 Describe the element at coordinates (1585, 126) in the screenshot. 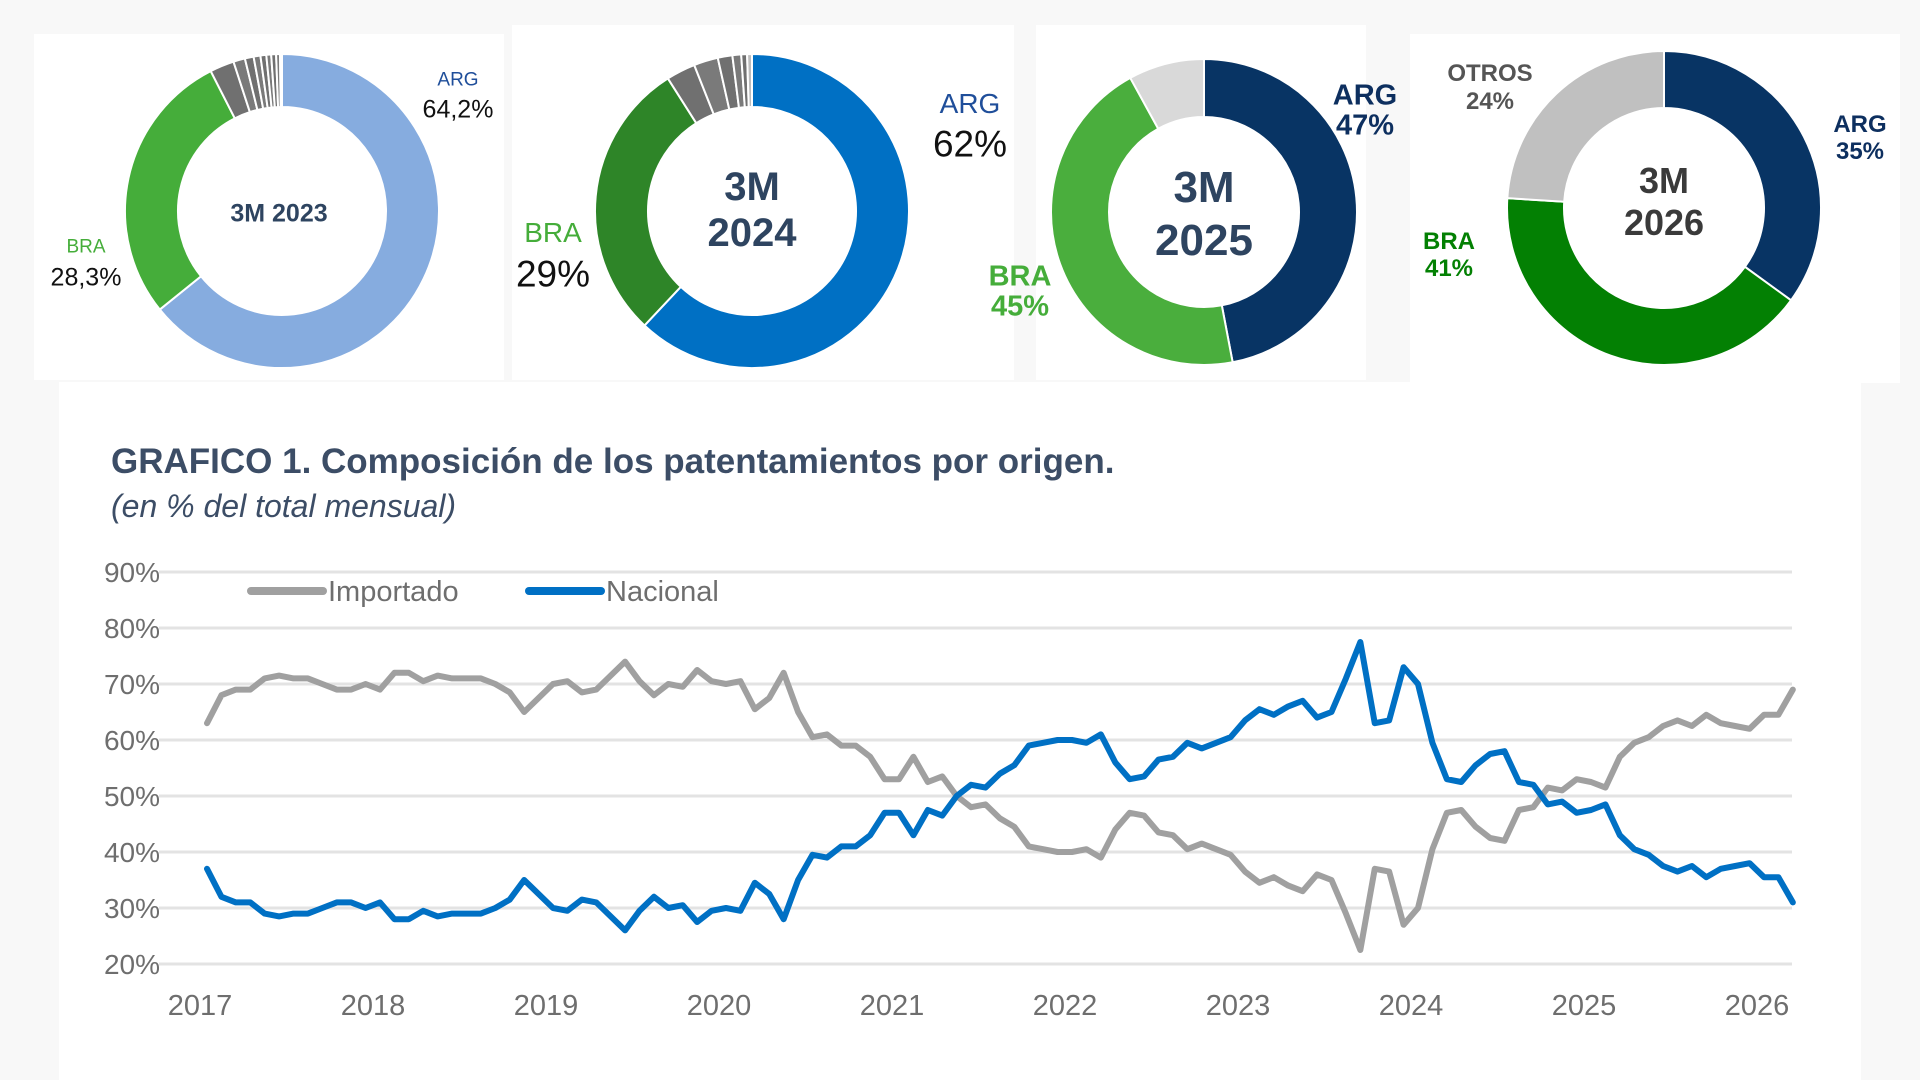

I see `donut-3-slice-otros` at that location.